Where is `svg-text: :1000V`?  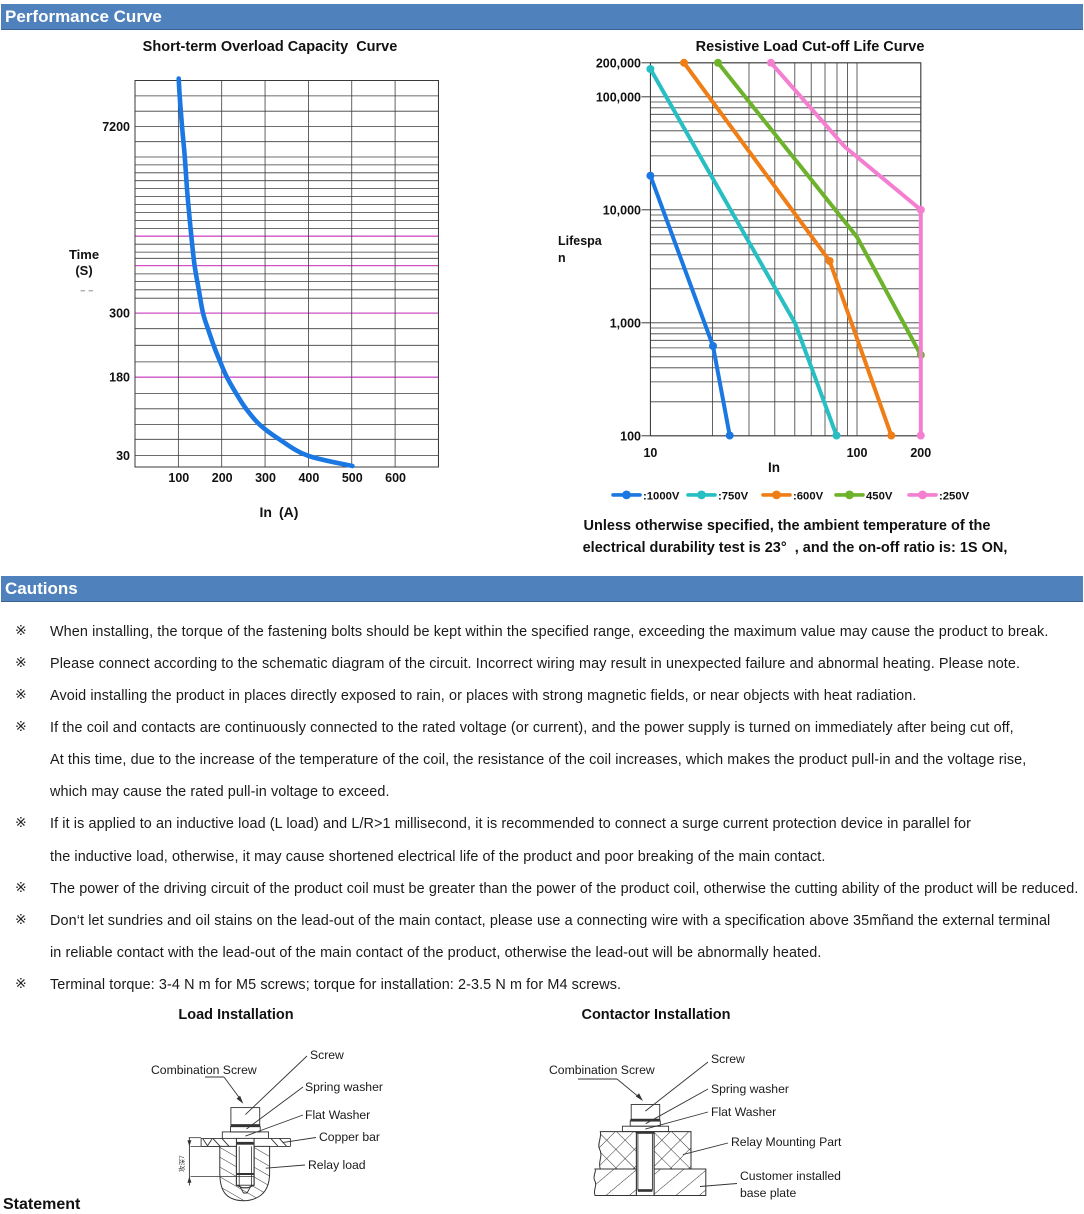 svg-text: :1000V is located at coordinates (661, 496).